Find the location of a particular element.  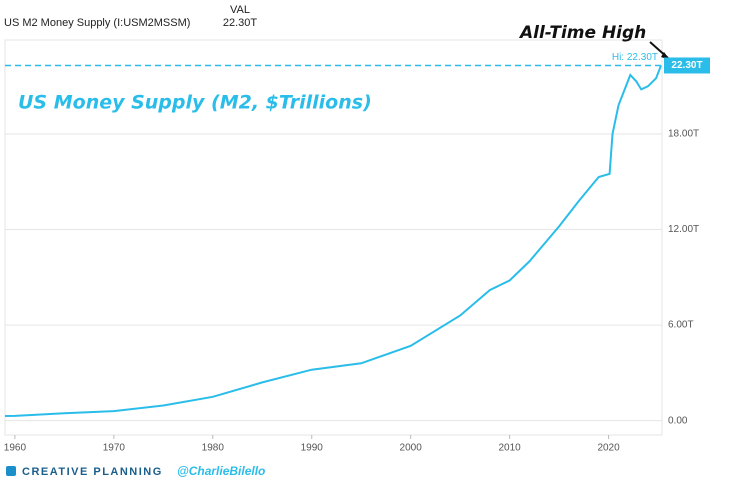

x-tick-label: 2010 is located at coordinates (509, 448).